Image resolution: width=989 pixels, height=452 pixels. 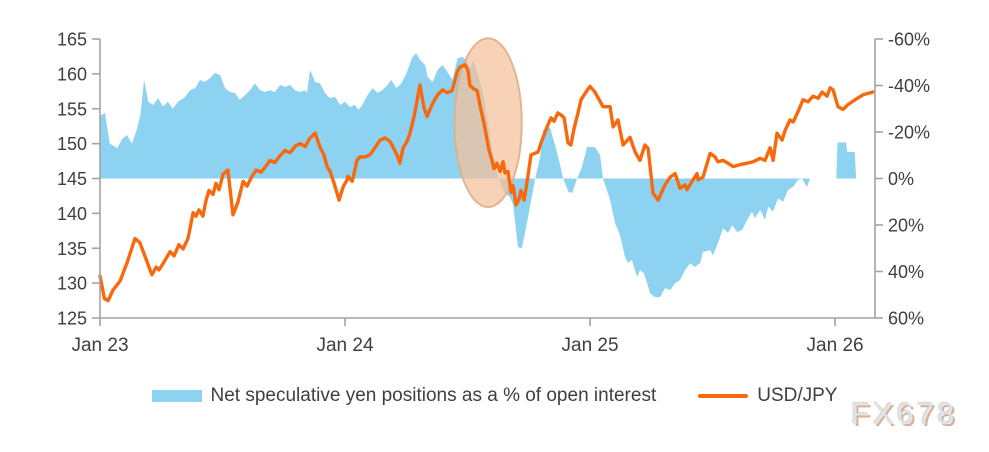 I want to click on right-axis-tick-label: 20%, so click(x=906, y=226).